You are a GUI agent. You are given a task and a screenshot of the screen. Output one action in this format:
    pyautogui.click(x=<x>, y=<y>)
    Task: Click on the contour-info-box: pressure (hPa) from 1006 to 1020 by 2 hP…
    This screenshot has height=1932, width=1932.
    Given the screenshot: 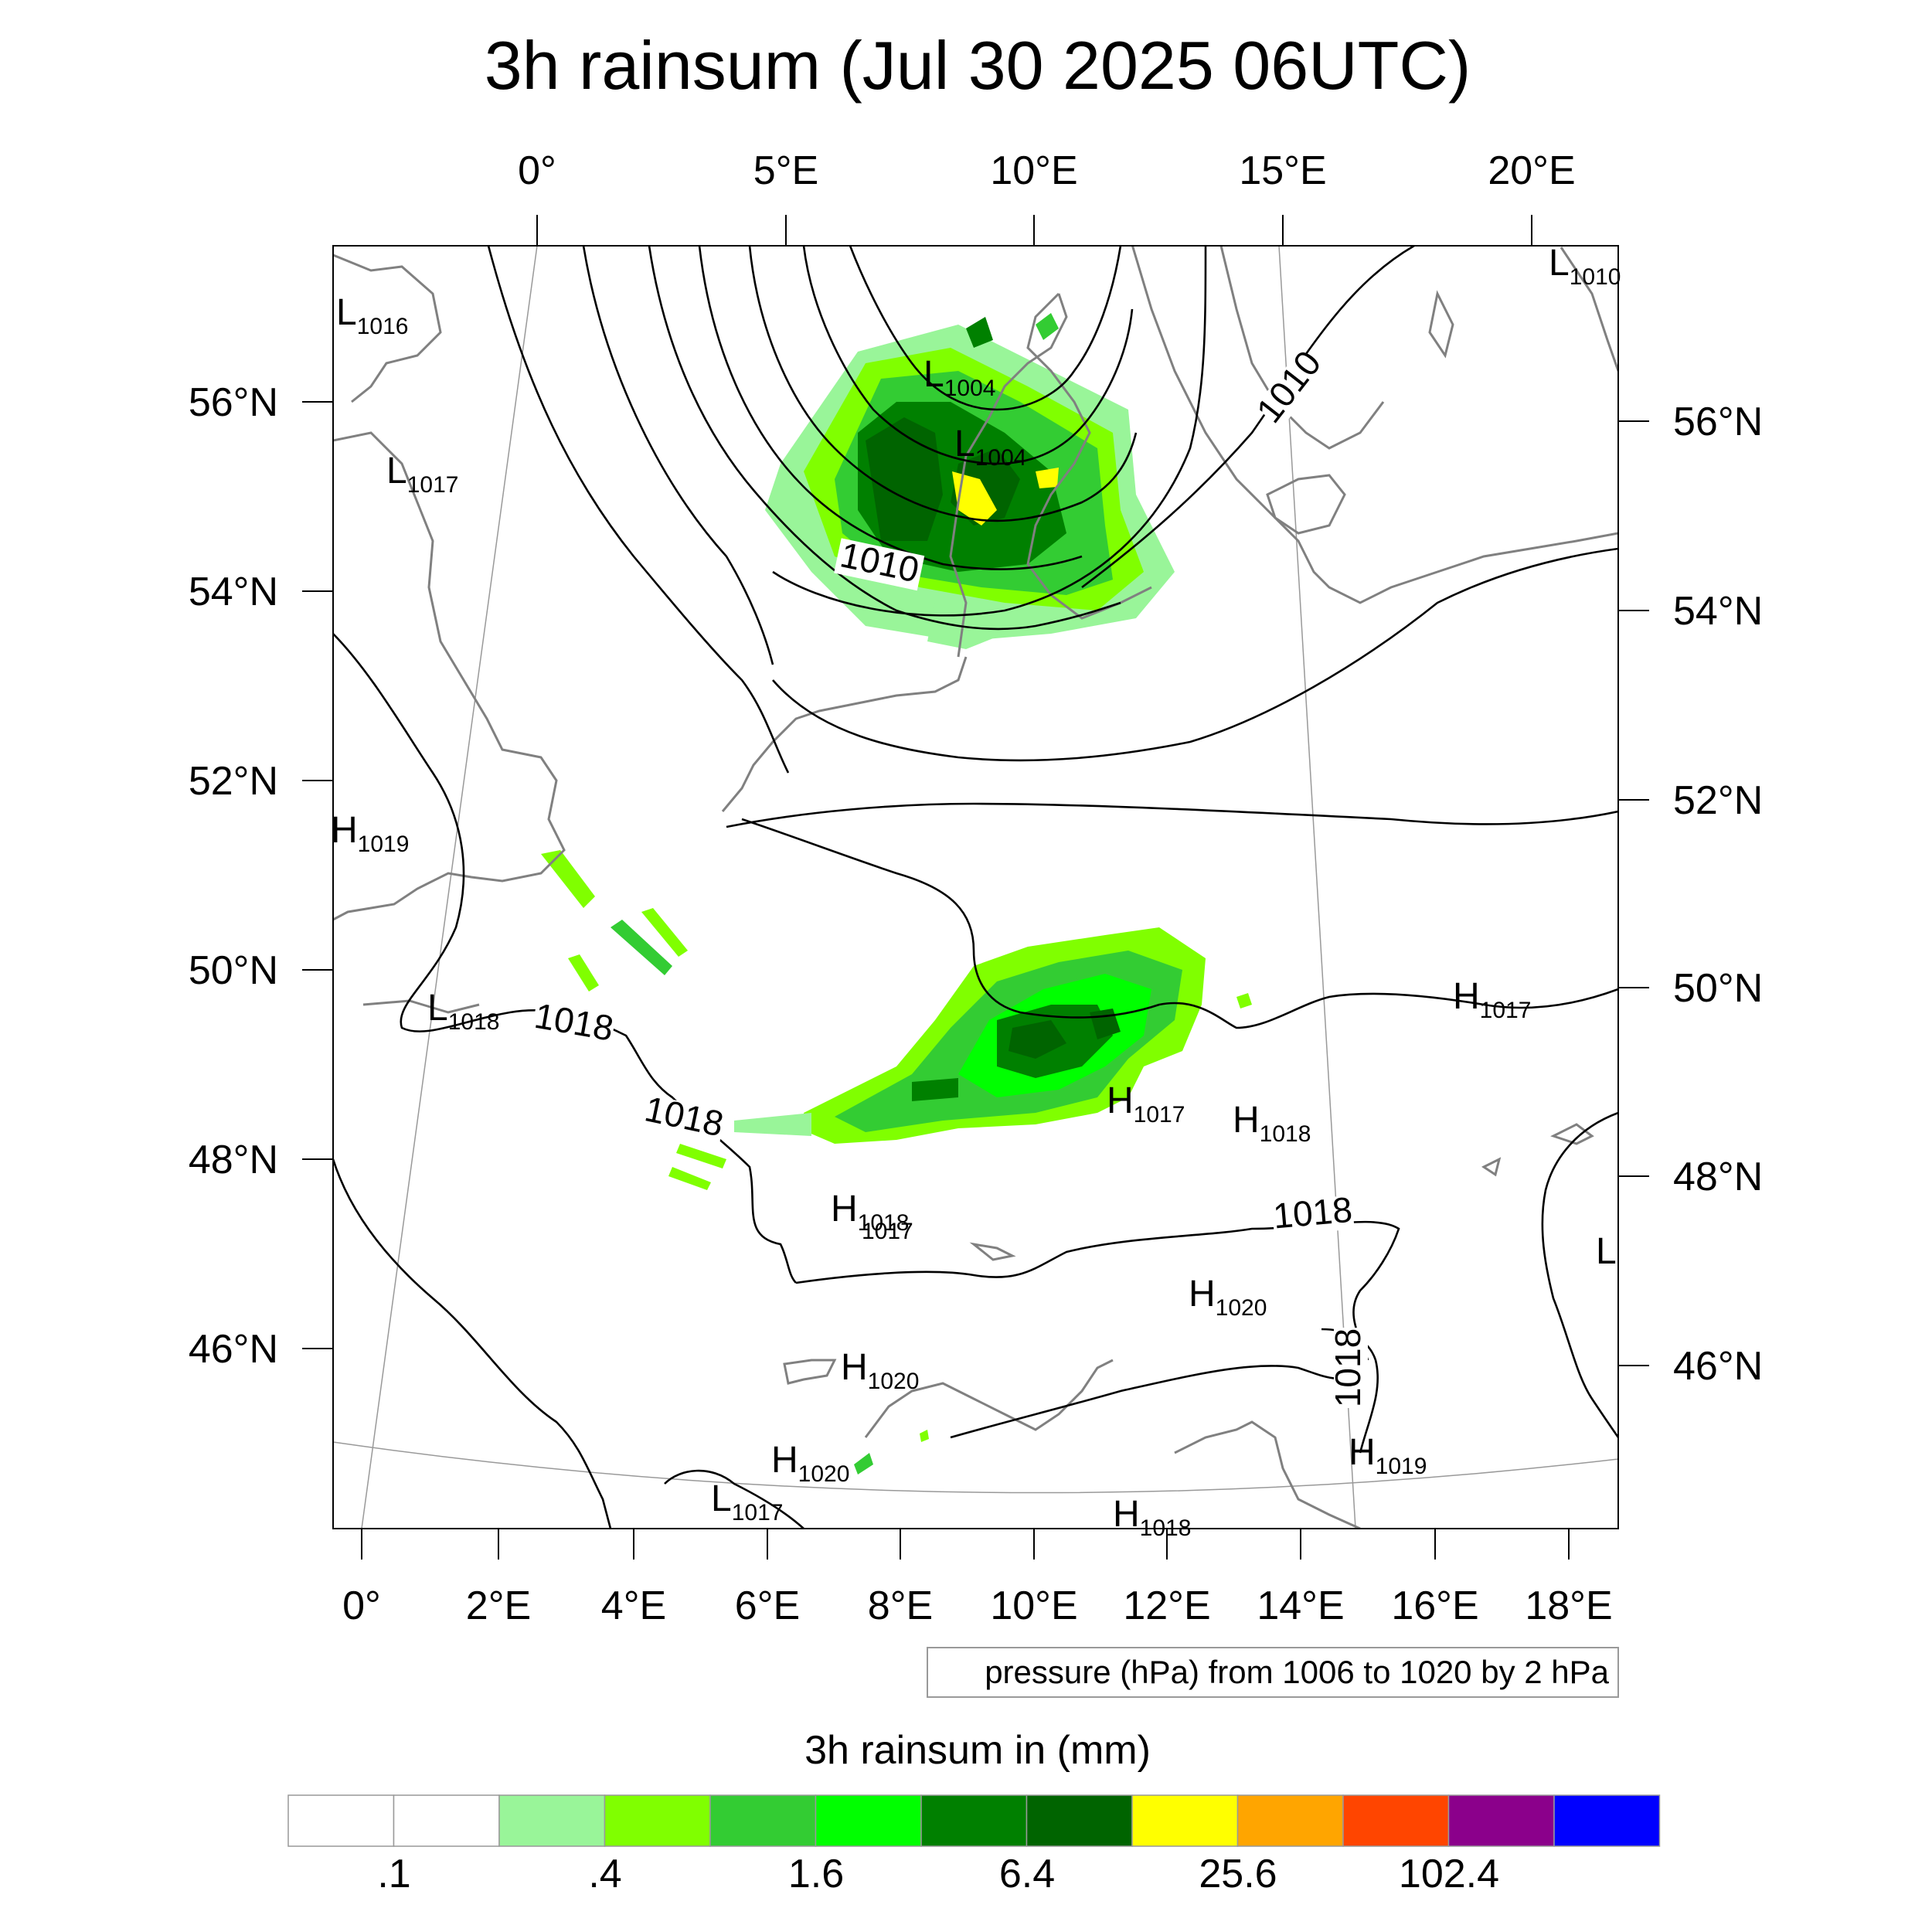 What is the action you would take?
    pyautogui.click(x=1273, y=1672)
    